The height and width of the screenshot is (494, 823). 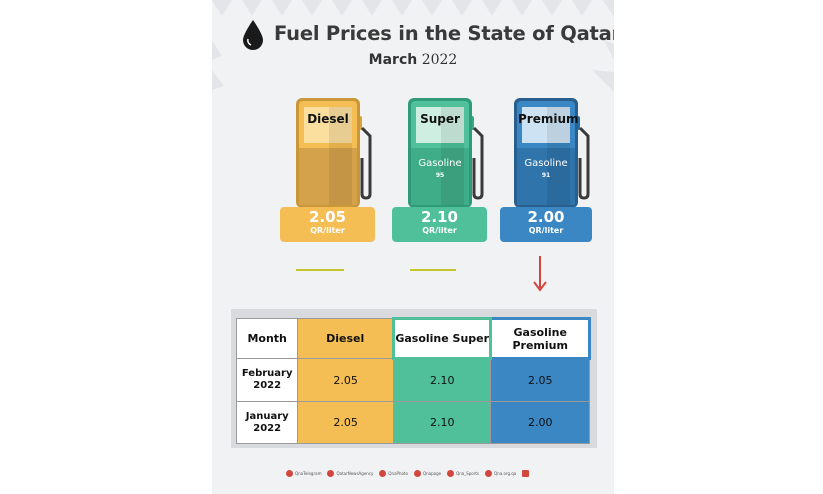 I want to click on premium-cell: 2.00, so click(x=540, y=422).